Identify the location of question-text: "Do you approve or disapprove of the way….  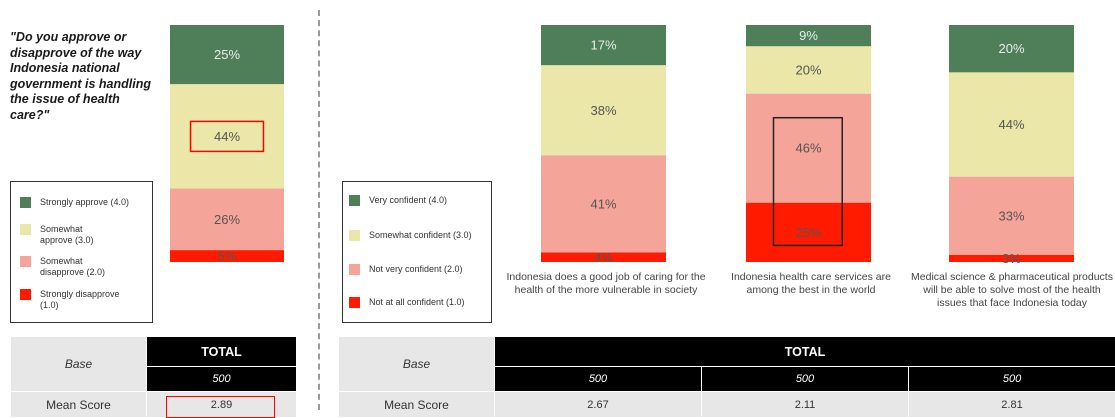
(80, 76).